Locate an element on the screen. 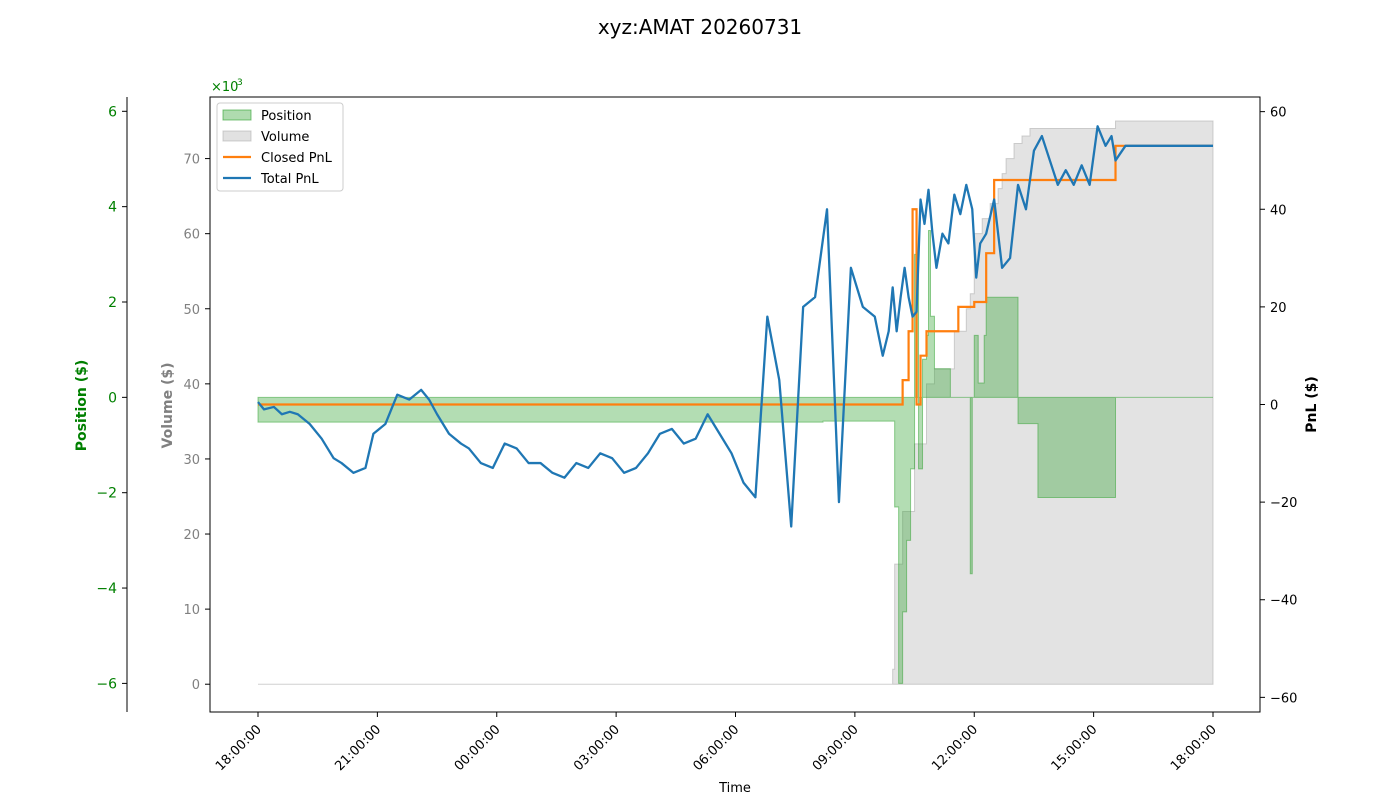  pnl-tick-label: 0 is located at coordinates (1274, 406).